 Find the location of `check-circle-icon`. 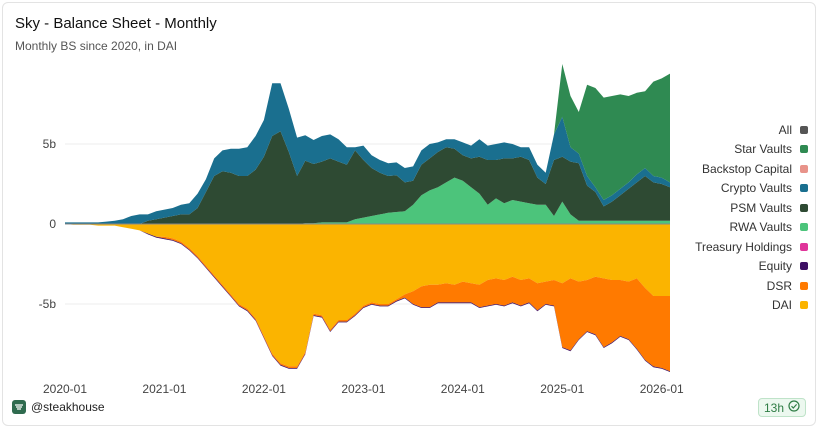

check-circle-icon is located at coordinates (794, 407).